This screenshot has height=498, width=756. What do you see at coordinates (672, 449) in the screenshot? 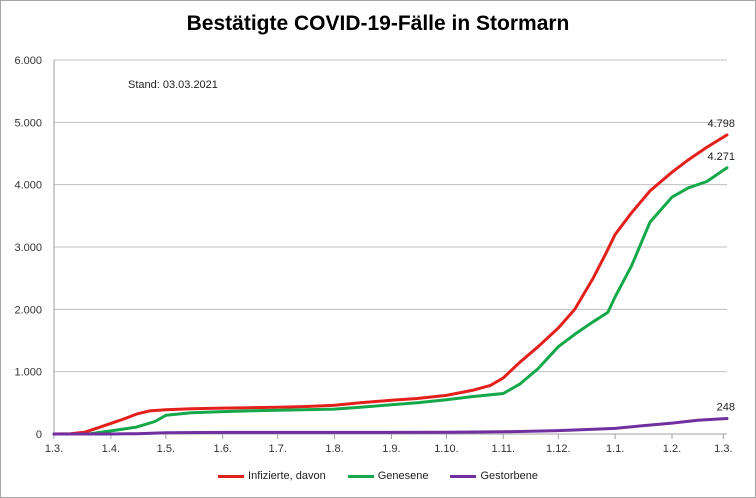
I see `x-tick-label: 1.2.` at bounding box center [672, 449].